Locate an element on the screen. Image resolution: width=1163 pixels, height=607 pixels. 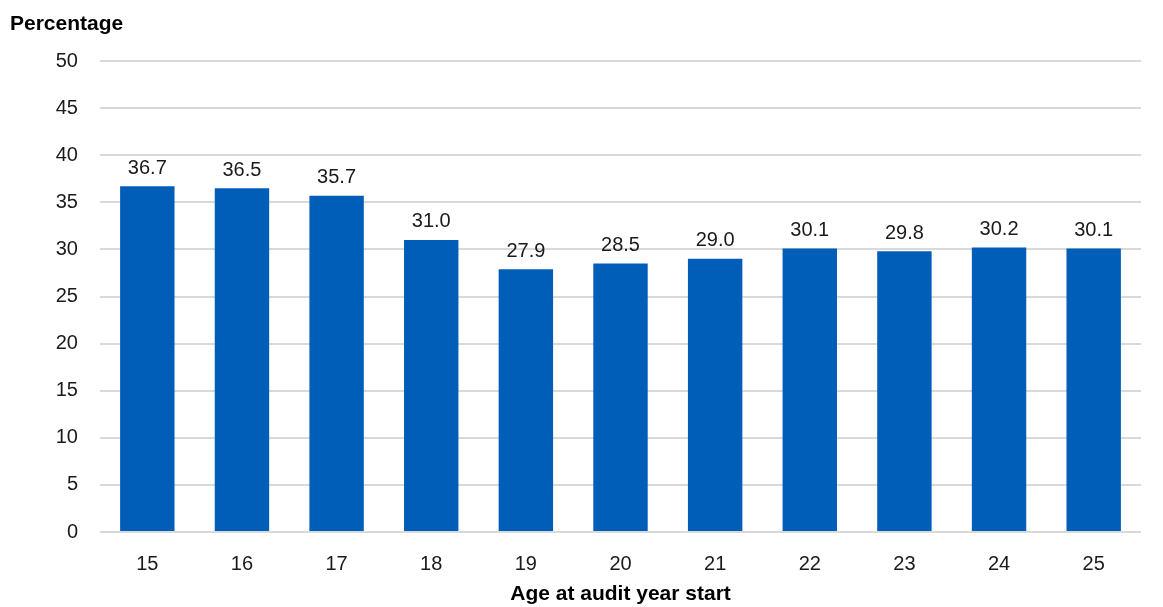
data-label: 36.5 is located at coordinates (242, 168).